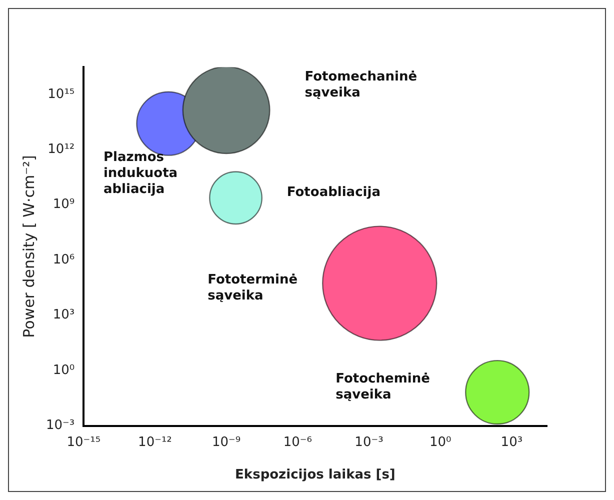  Describe the element at coordinates (63, 204) in the screenshot. I see `y-tick-label: 10⁹` at that location.